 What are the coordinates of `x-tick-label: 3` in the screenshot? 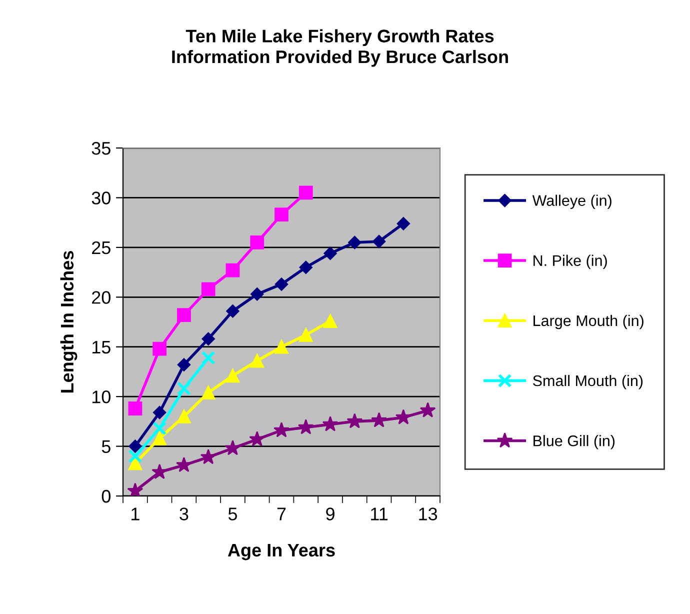 It's located at (184, 514).